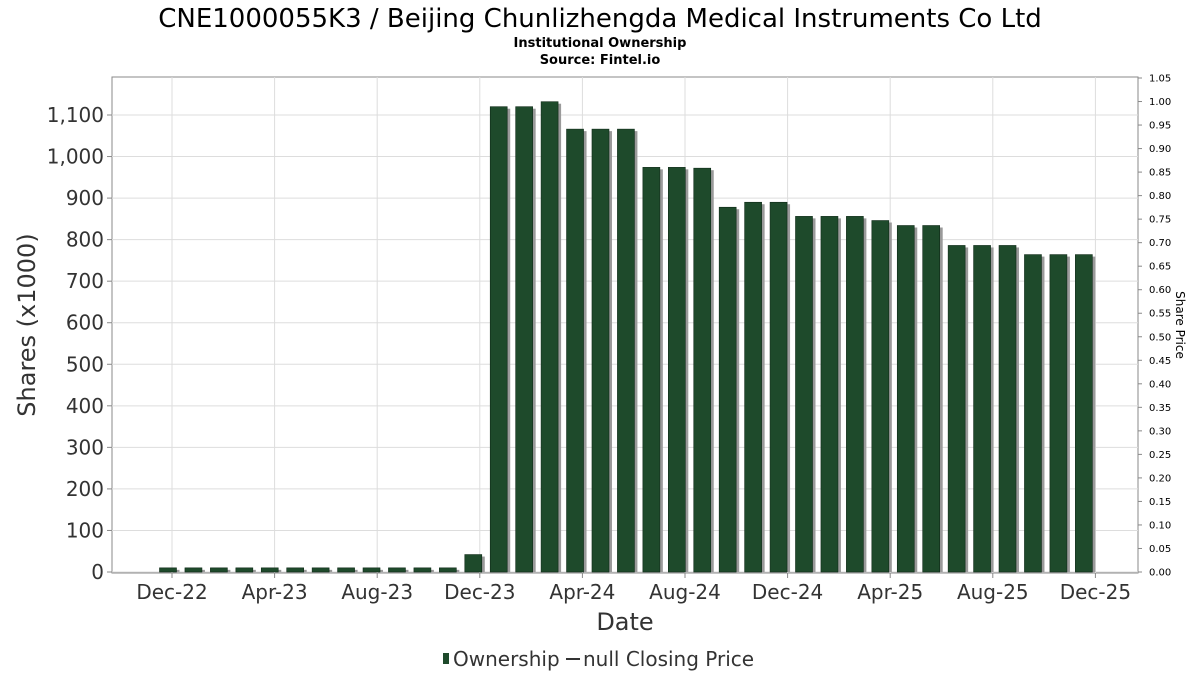  Describe the element at coordinates (1160, 525) in the screenshot. I see `y2-tick-label: 0.10` at that location.